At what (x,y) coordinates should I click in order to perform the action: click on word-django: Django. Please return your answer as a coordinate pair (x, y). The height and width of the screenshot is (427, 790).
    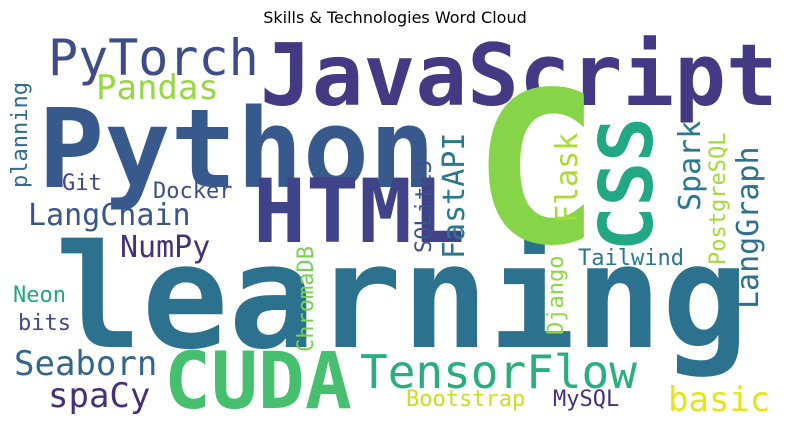
    Looking at the image, I should click on (556, 295).